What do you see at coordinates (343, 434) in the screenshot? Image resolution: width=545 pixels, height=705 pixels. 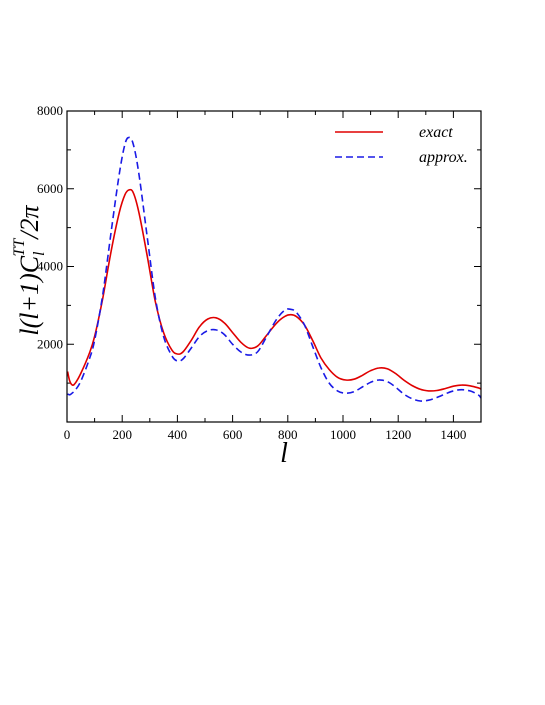 I see `x-tick-label: 1000` at bounding box center [343, 434].